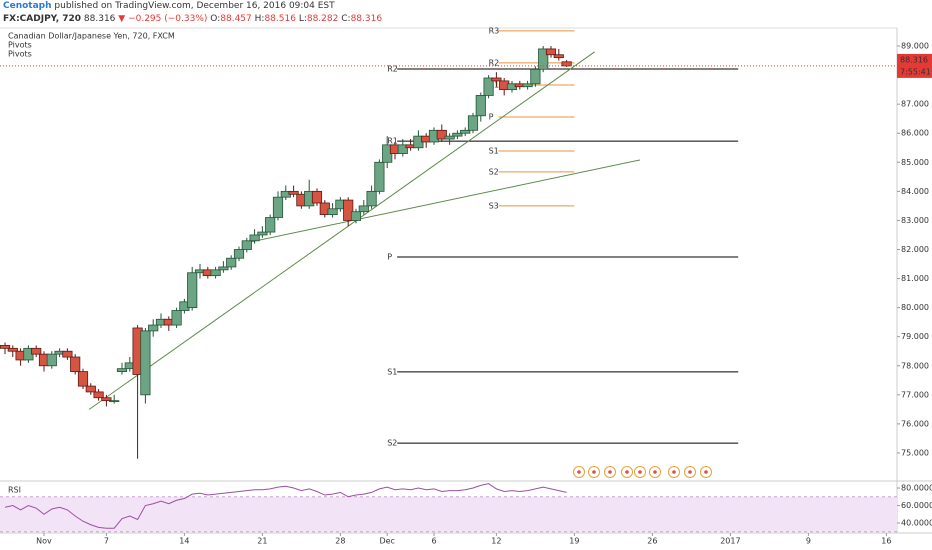 The image size is (932, 550). I want to click on author: Cenotaph, so click(27, 6).